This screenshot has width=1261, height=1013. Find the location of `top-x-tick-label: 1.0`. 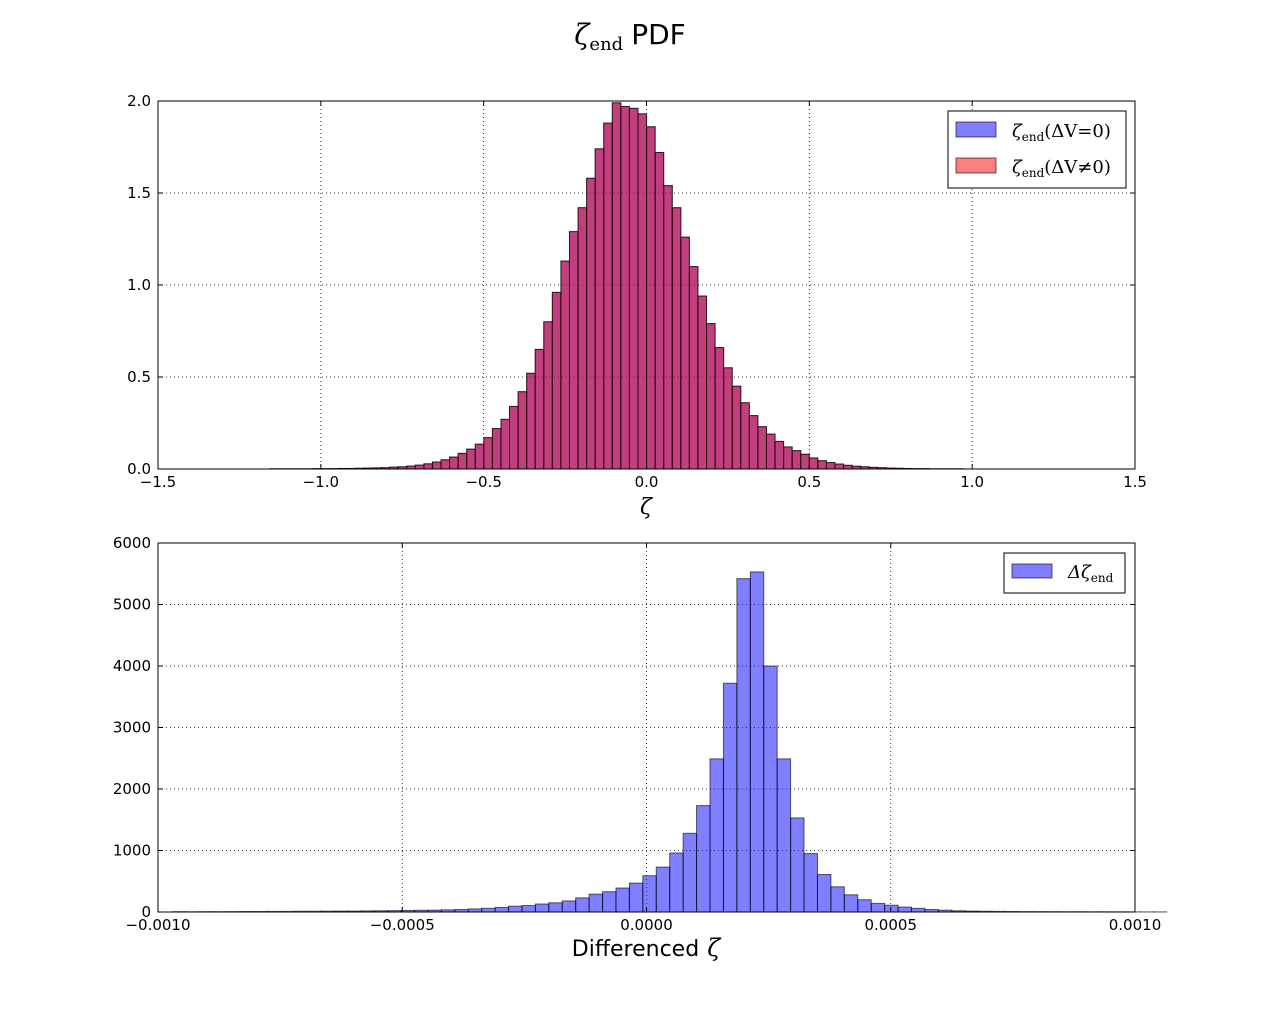

top-x-tick-label: 1.0 is located at coordinates (972, 482).